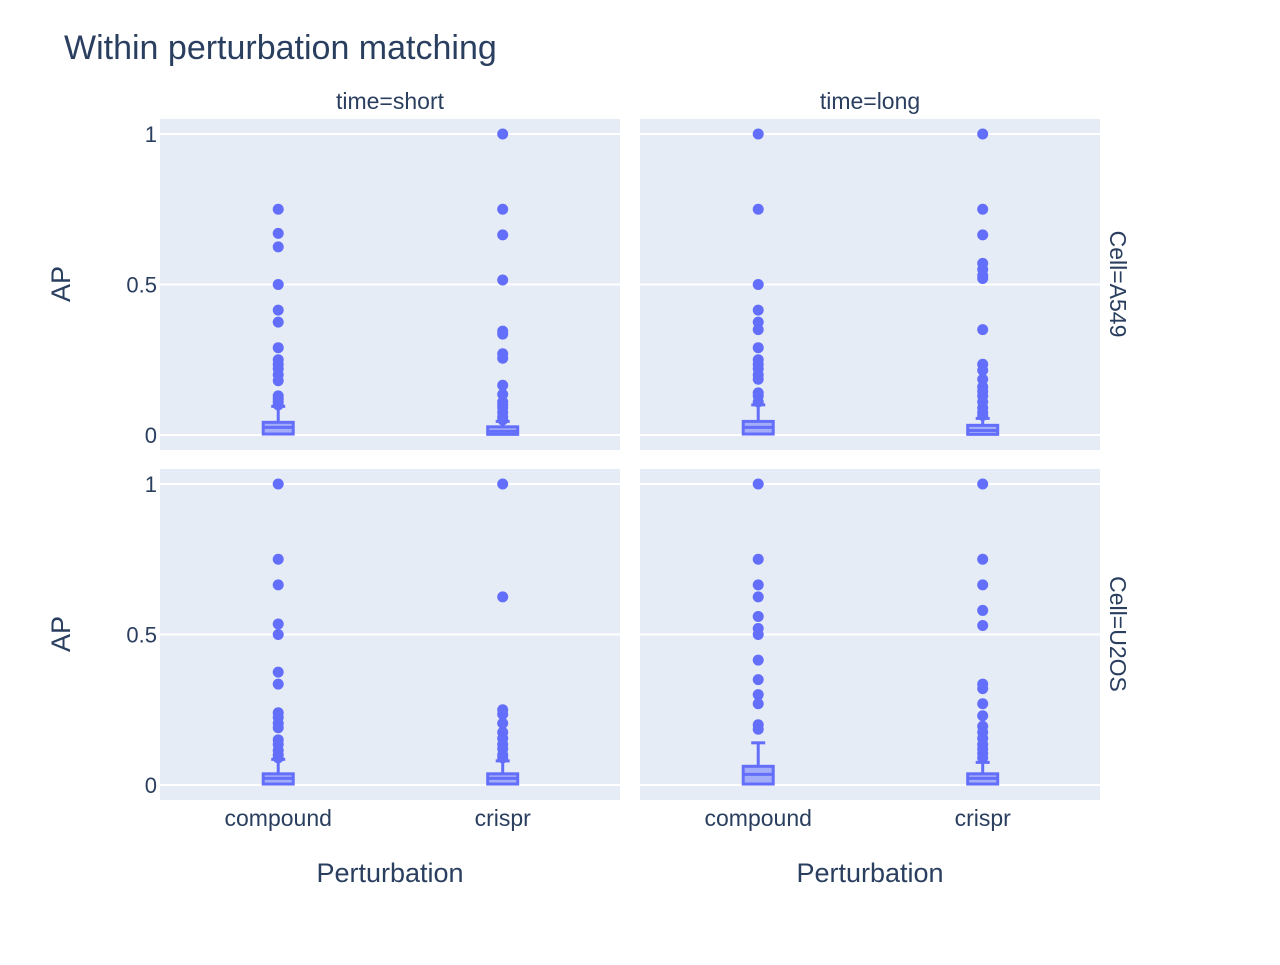 The width and height of the screenshot is (1280, 965). I want to click on row-facet-label-u2os: Cell=U2OS, so click(1118, 634).